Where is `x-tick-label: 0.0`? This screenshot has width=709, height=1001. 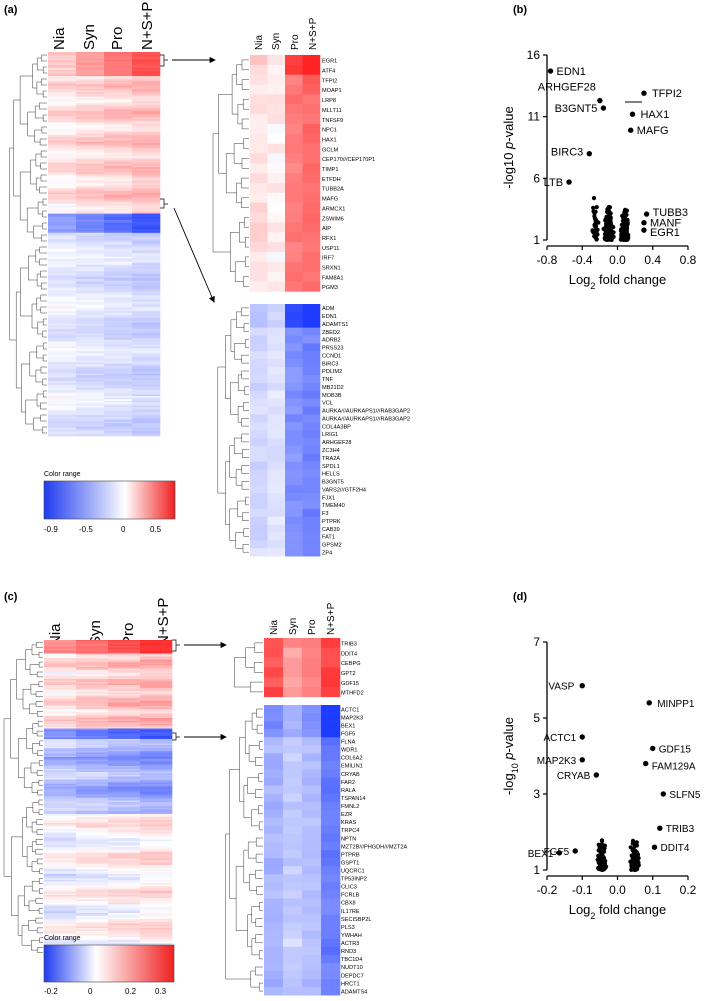 x-tick-label: 0.0 is located at coordinates (617, 890).